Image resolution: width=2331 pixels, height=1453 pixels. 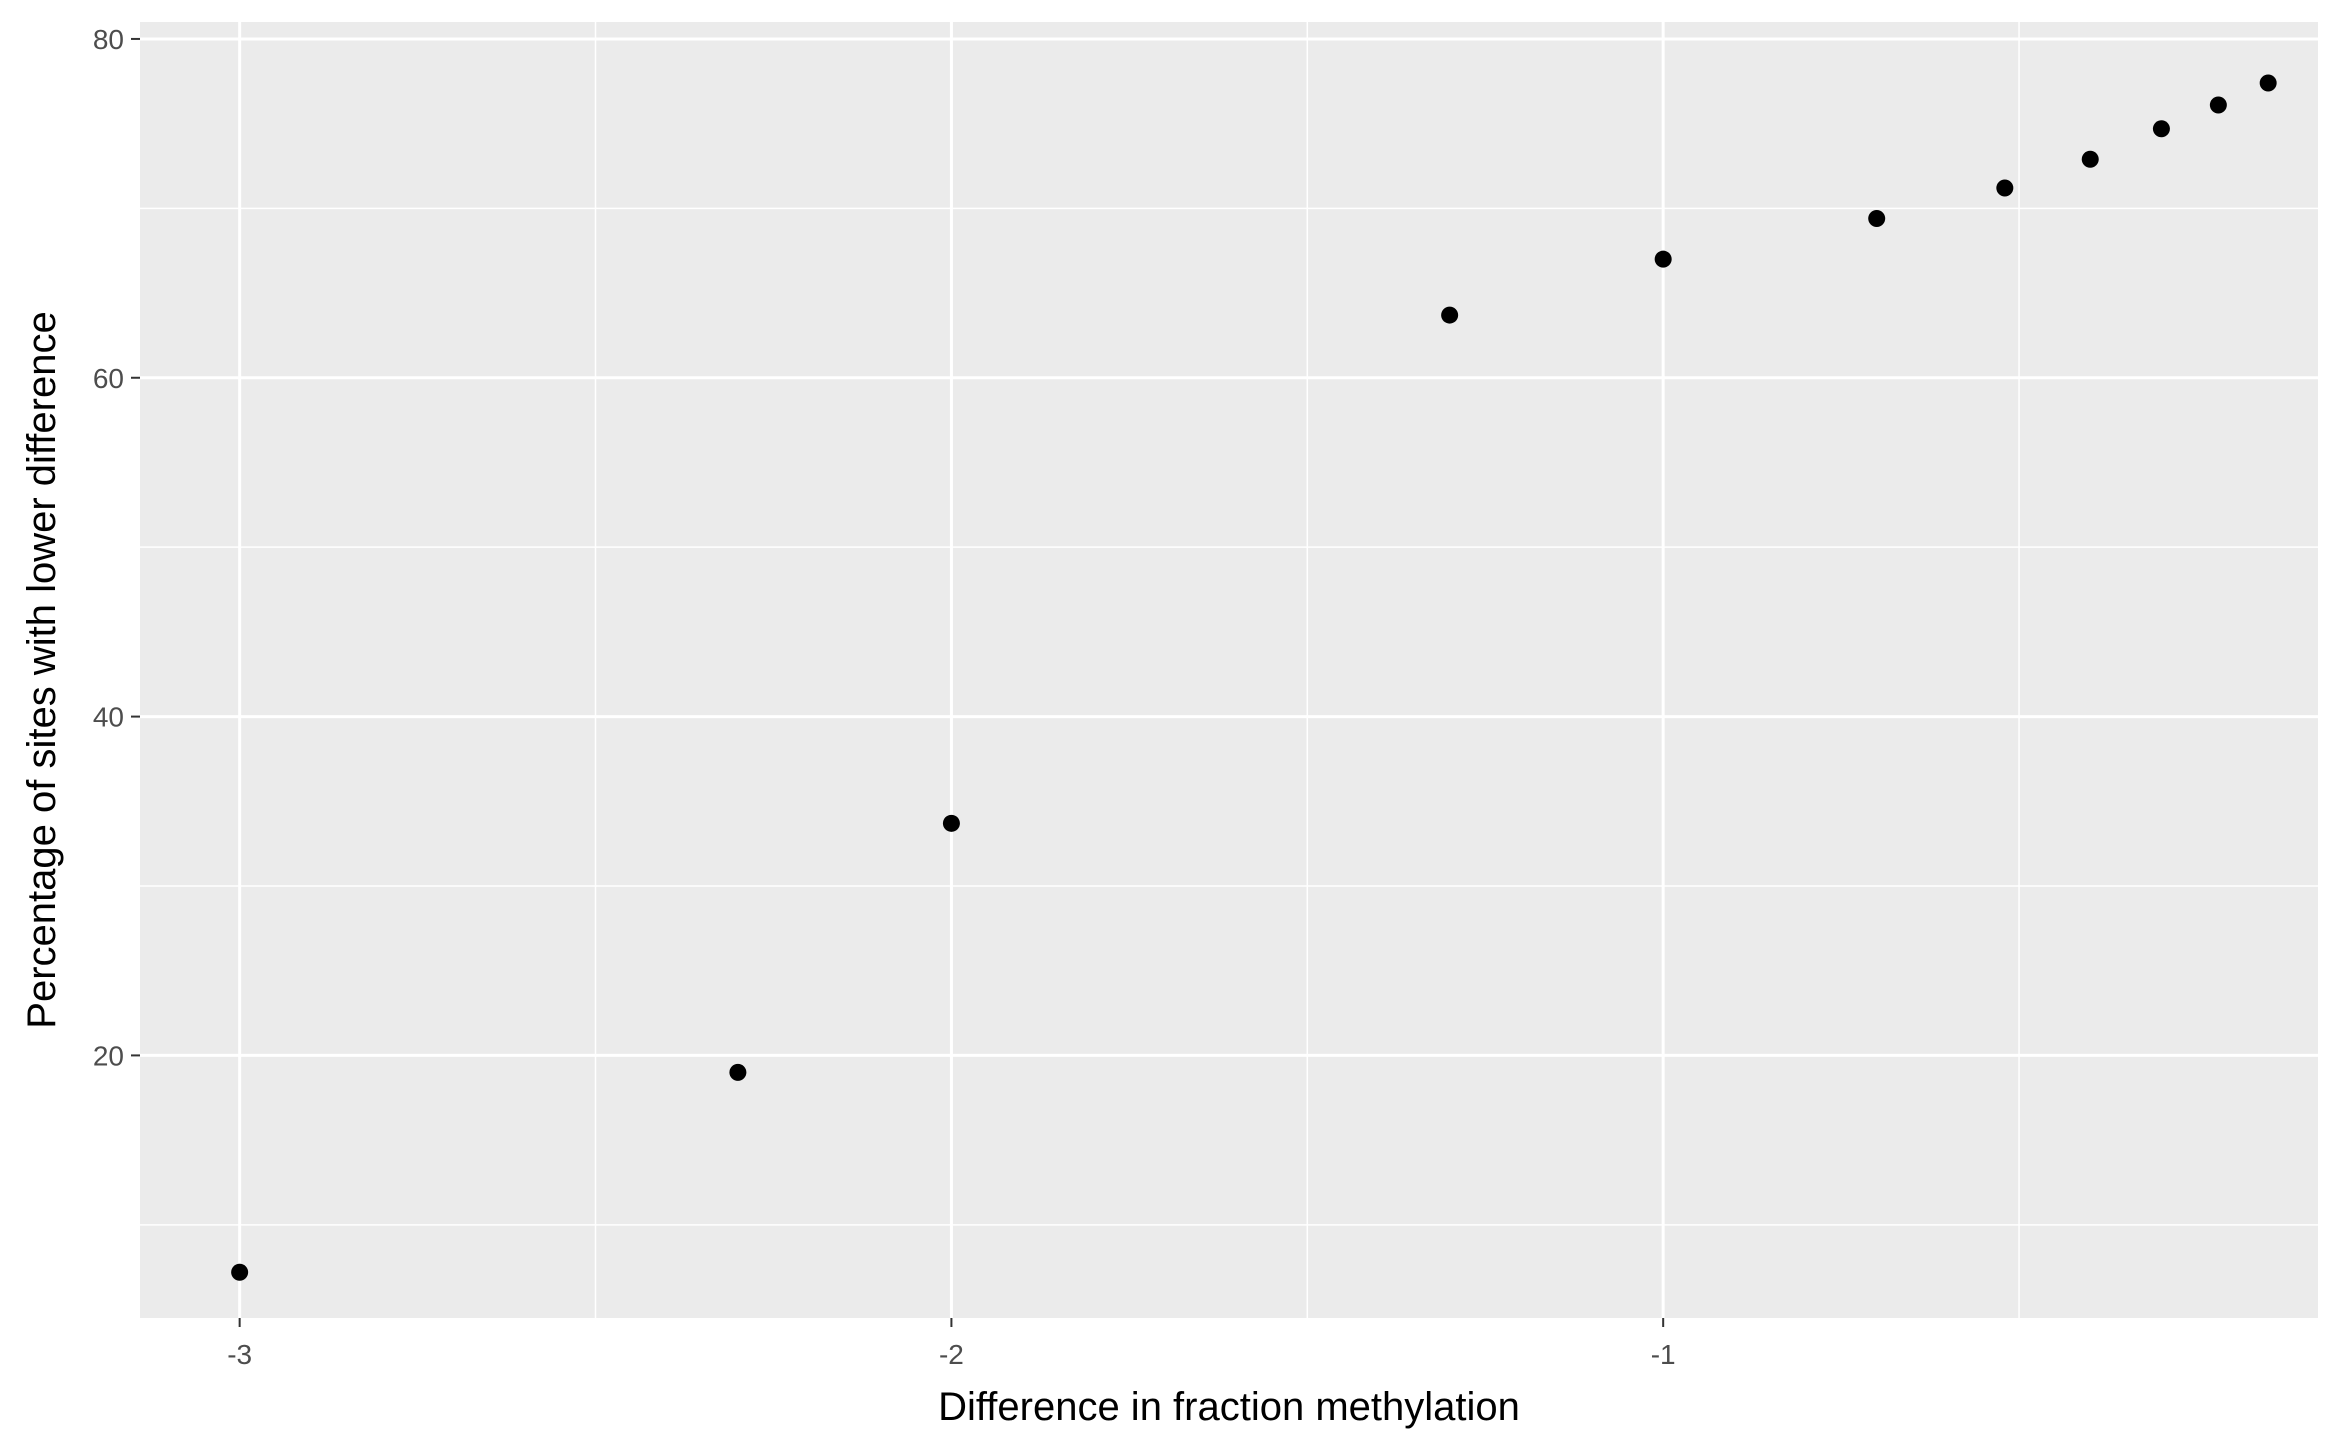 I want to click on y-tick-label: 20, so click(x=108, y=1055).